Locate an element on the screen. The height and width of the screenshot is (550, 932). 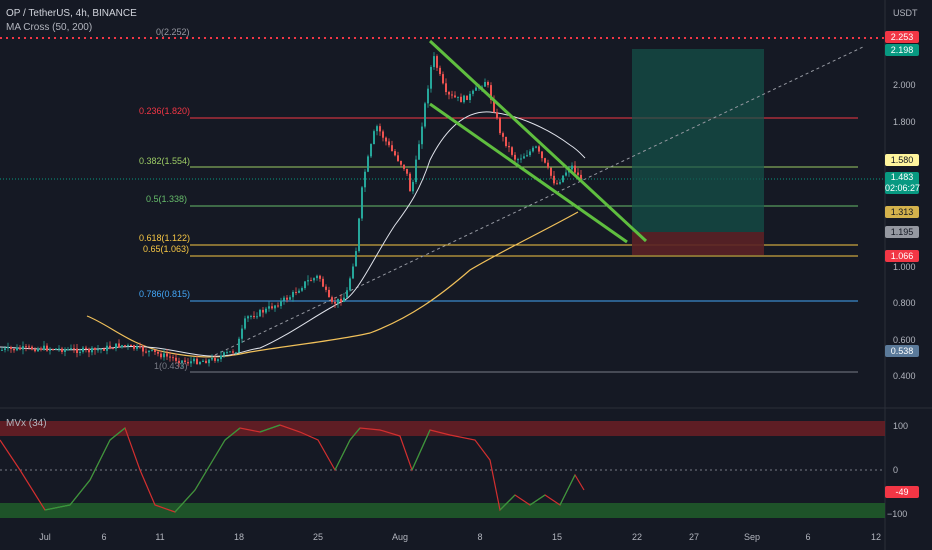
fib-label-05: 0.5(1.338) is located at coordinates (167, 199).